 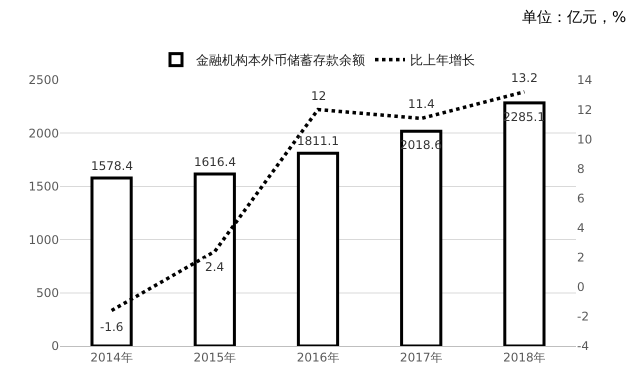 What do you see at coordinates (43, 187) in the screenshot?
I see `y-tick-label: 1500` at bounding box center [43, 187].